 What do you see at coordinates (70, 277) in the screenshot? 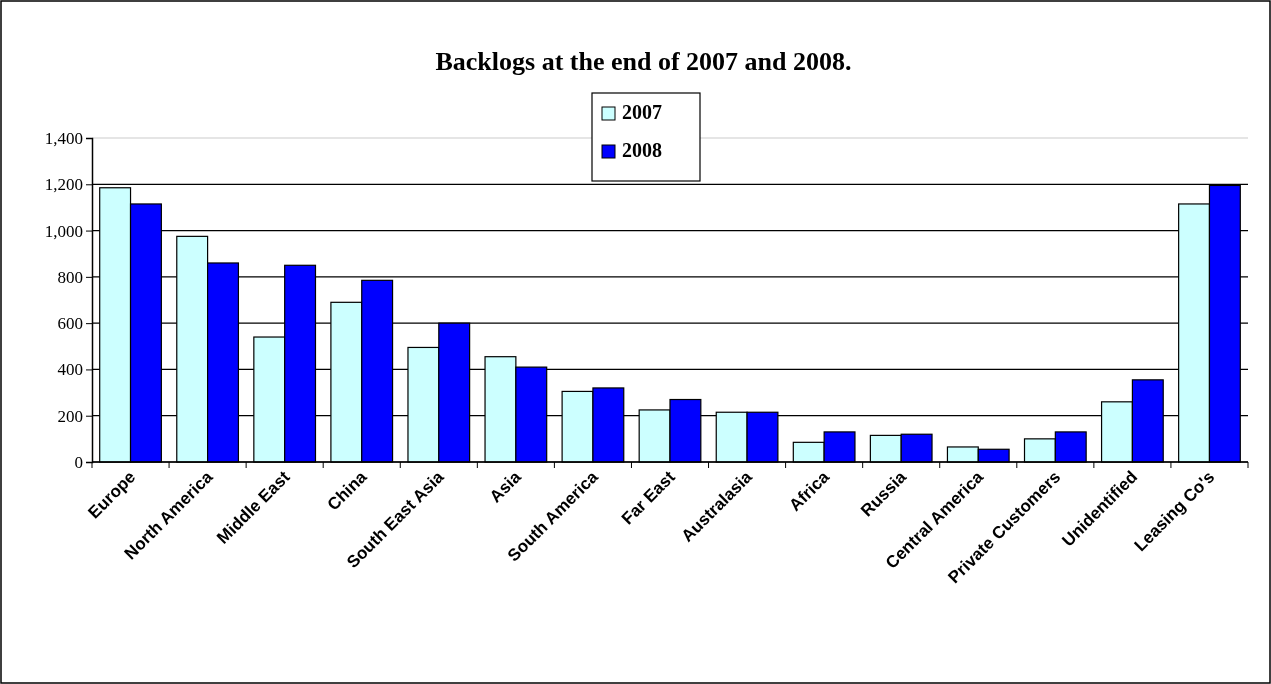
I see `y-tick-label: 800` at bounding box center [70, 277].